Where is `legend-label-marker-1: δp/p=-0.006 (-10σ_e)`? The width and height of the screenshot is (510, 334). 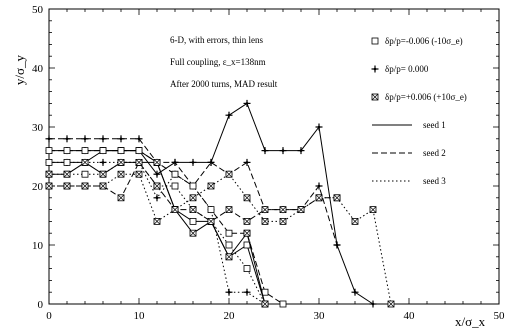
legend-label-marker-1: δp/p=-0.006 (-10σ_e) is located at coordinates (424, 41).